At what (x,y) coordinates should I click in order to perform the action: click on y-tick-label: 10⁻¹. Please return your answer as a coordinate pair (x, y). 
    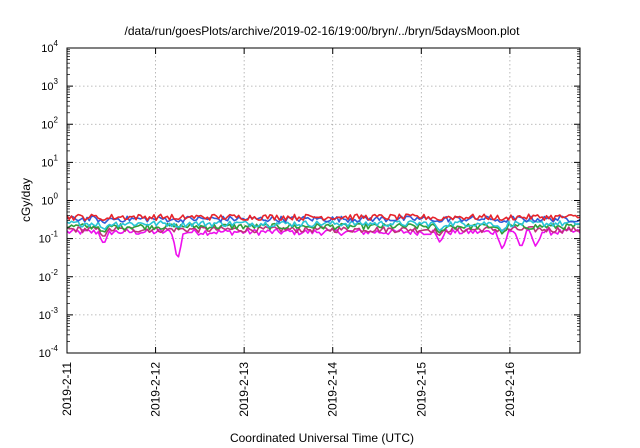
    Looking at the image, I should click on (49, 238).